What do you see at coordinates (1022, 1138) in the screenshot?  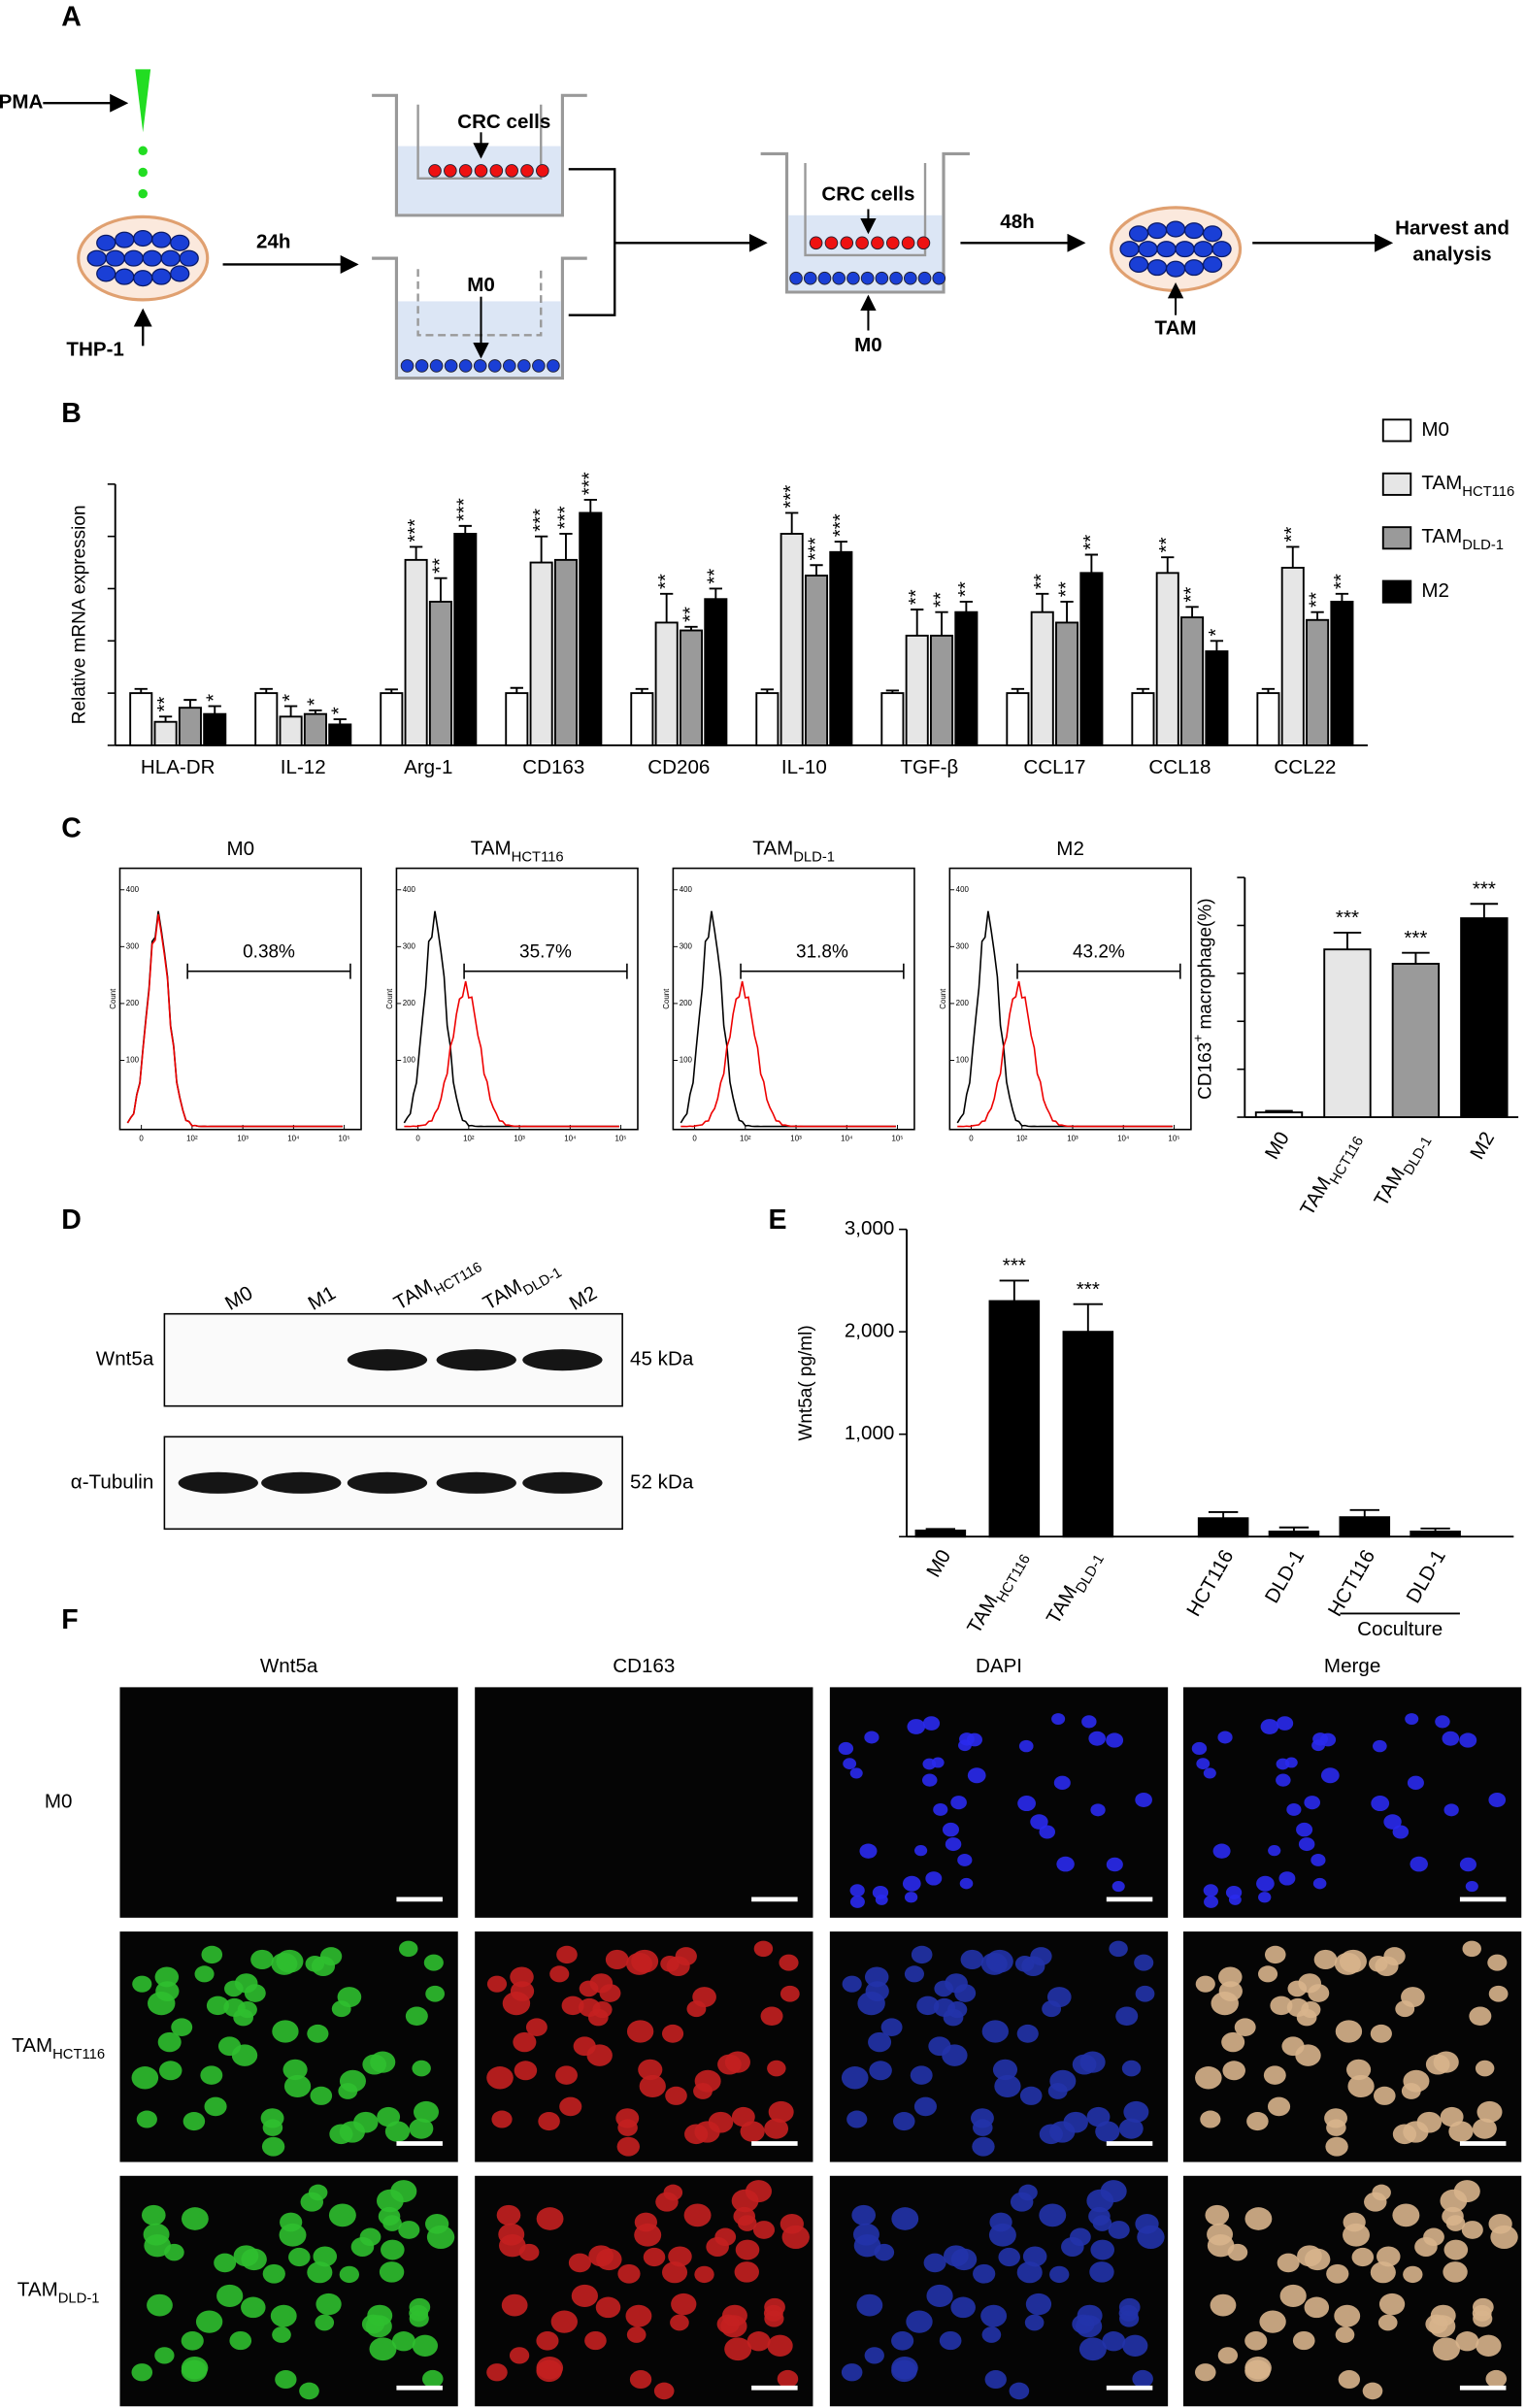 I see `flow-x-tick-label: 10²` at bounding box center [1022, 1138].